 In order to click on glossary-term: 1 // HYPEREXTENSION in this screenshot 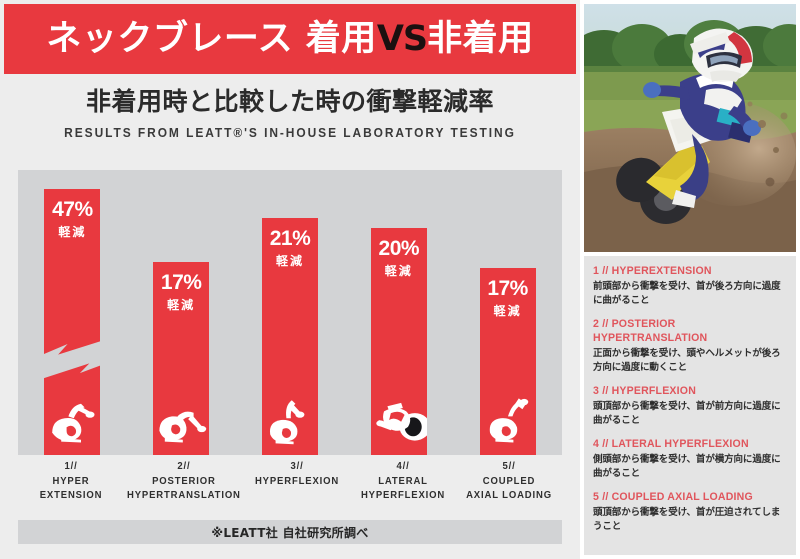, I will do `click(652, 271)`.